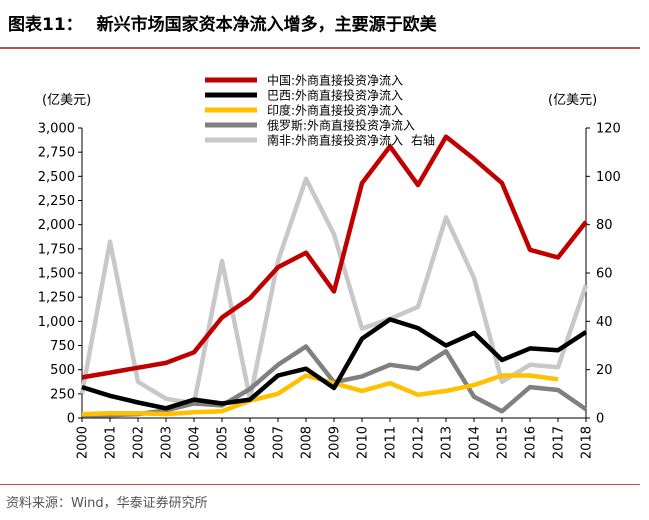 The height and width of the screenshot is (520, 649). Describe the element at coordinates (531, 442) in the screenshot. I see `x-tick-label: 2016` at that location.